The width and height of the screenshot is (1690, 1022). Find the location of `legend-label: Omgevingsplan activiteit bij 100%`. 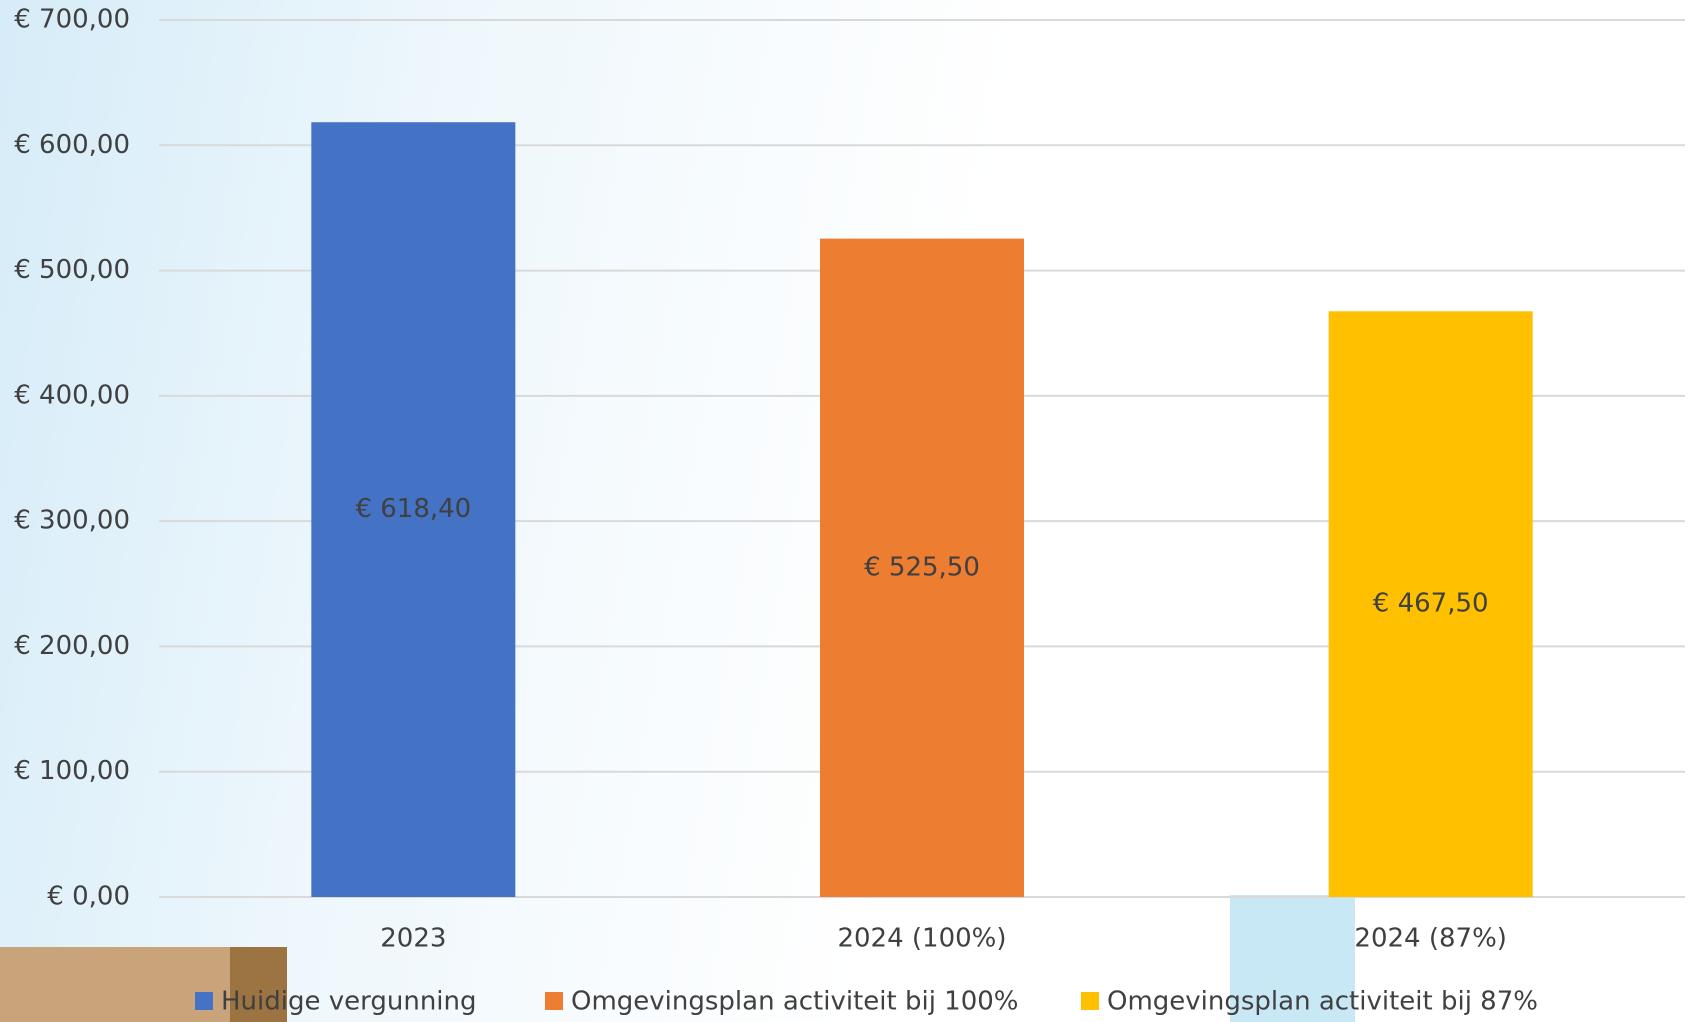

legend-label: Omgevingsplan activiteit bij 100% is located at coordinates (795, 1002).